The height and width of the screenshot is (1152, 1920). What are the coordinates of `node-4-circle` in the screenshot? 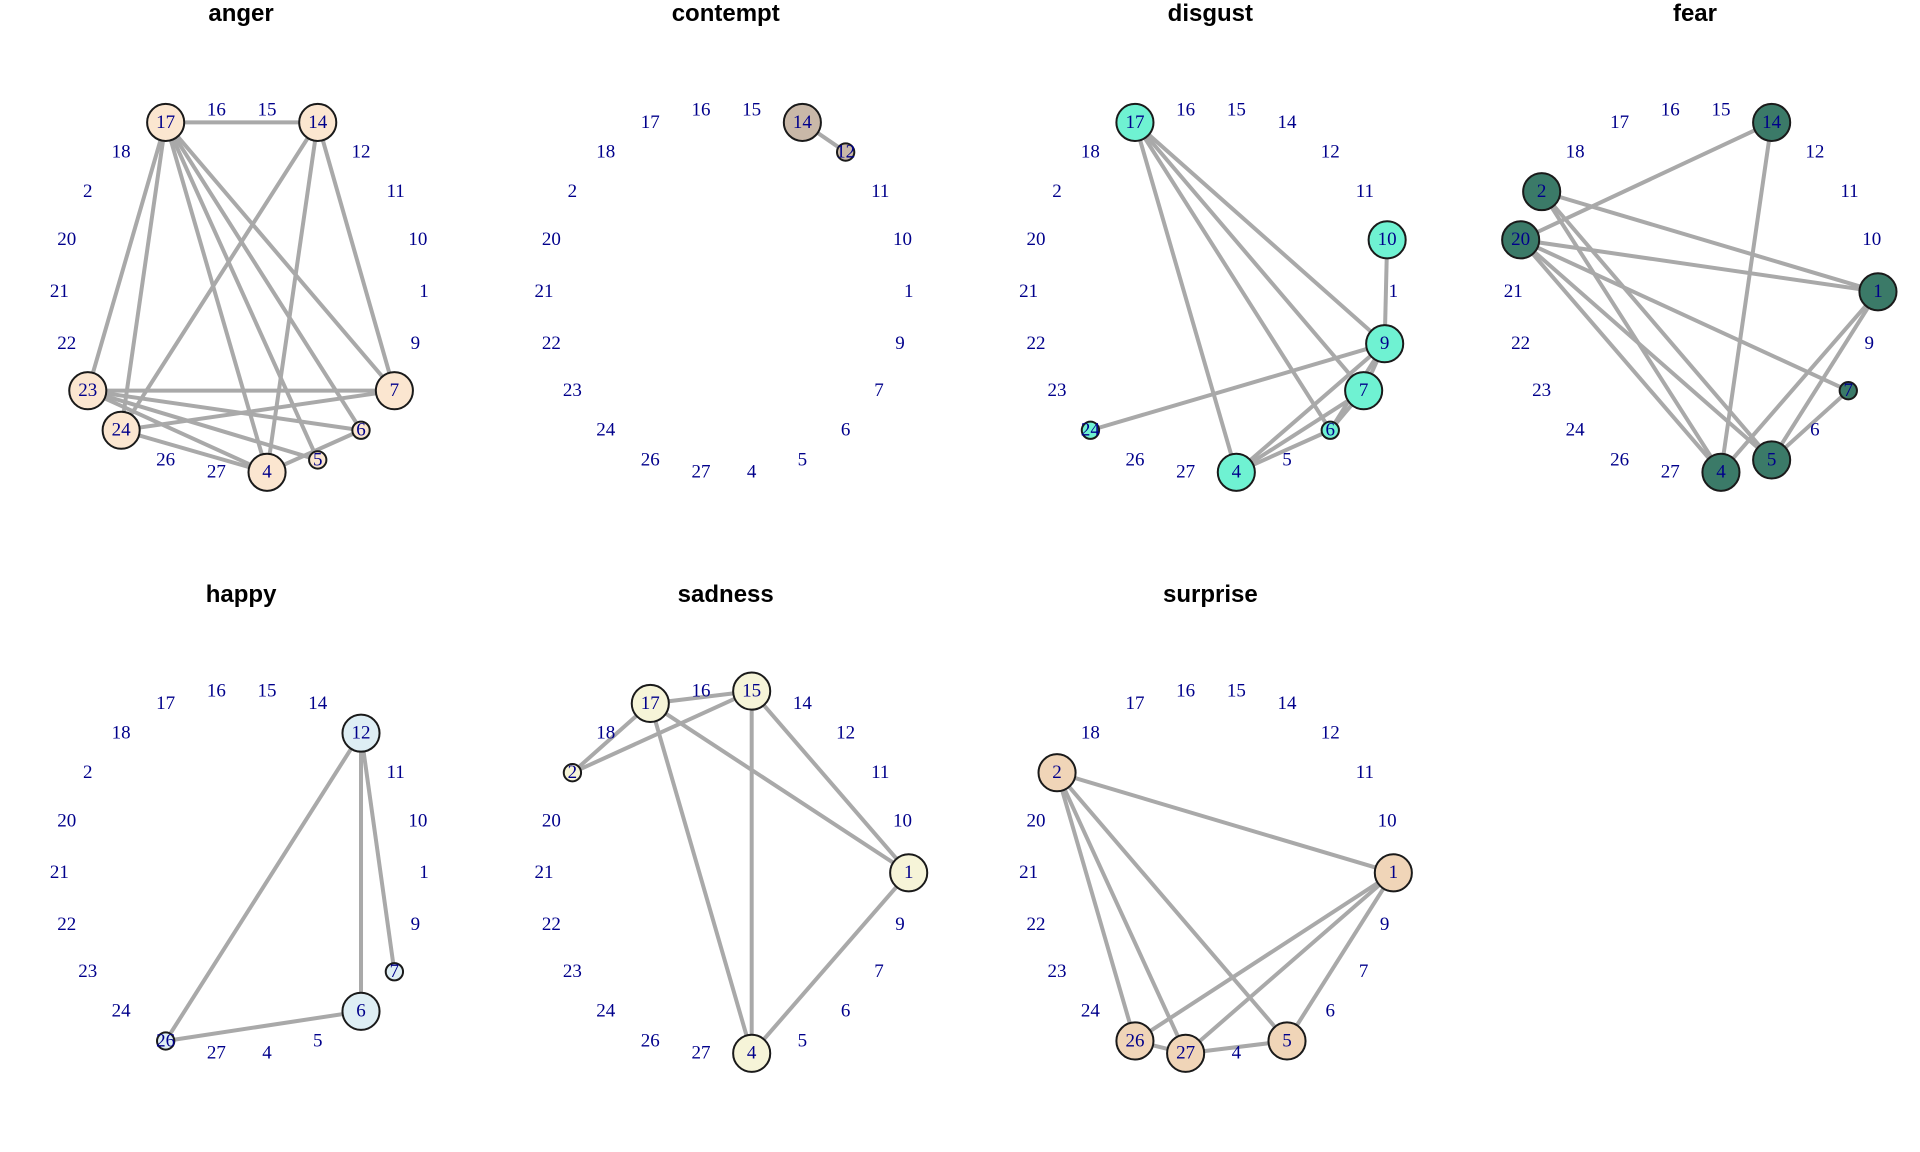 It's located at (267, 472).